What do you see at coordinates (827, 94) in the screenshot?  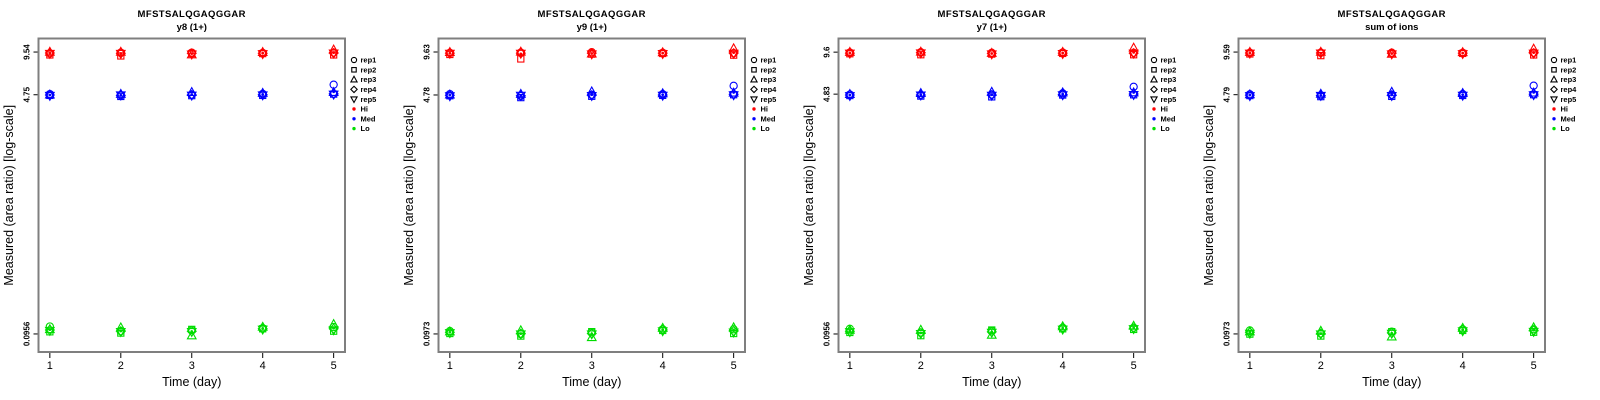 I see `y-tick-label: 4.83` at bounding box center [827, 94].